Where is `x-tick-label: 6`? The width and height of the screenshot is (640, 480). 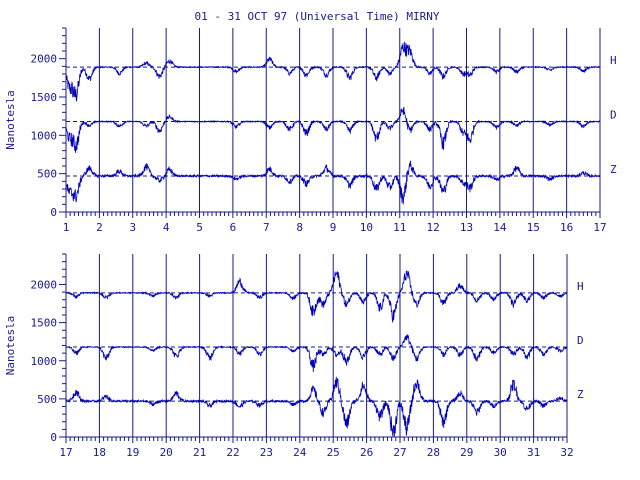
x-tick-label: 6 is located at coordinates (233, 227).